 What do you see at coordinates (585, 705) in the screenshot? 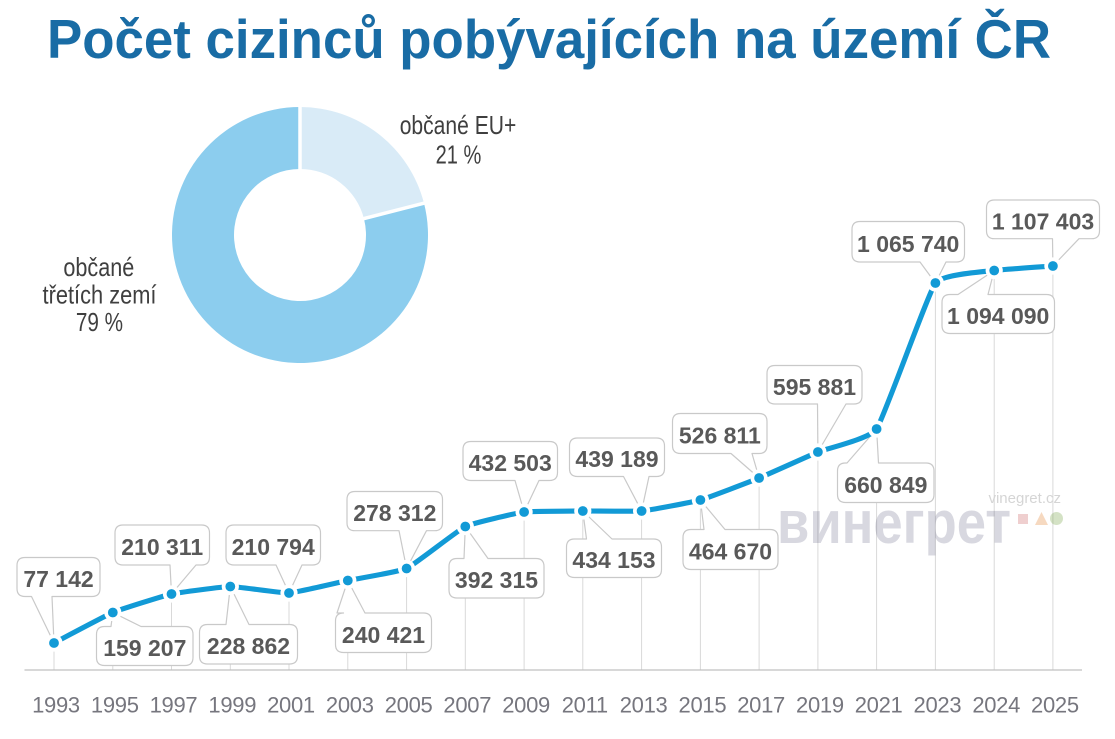
I see `svg-text: 2011` at bounding box center [585, 705].